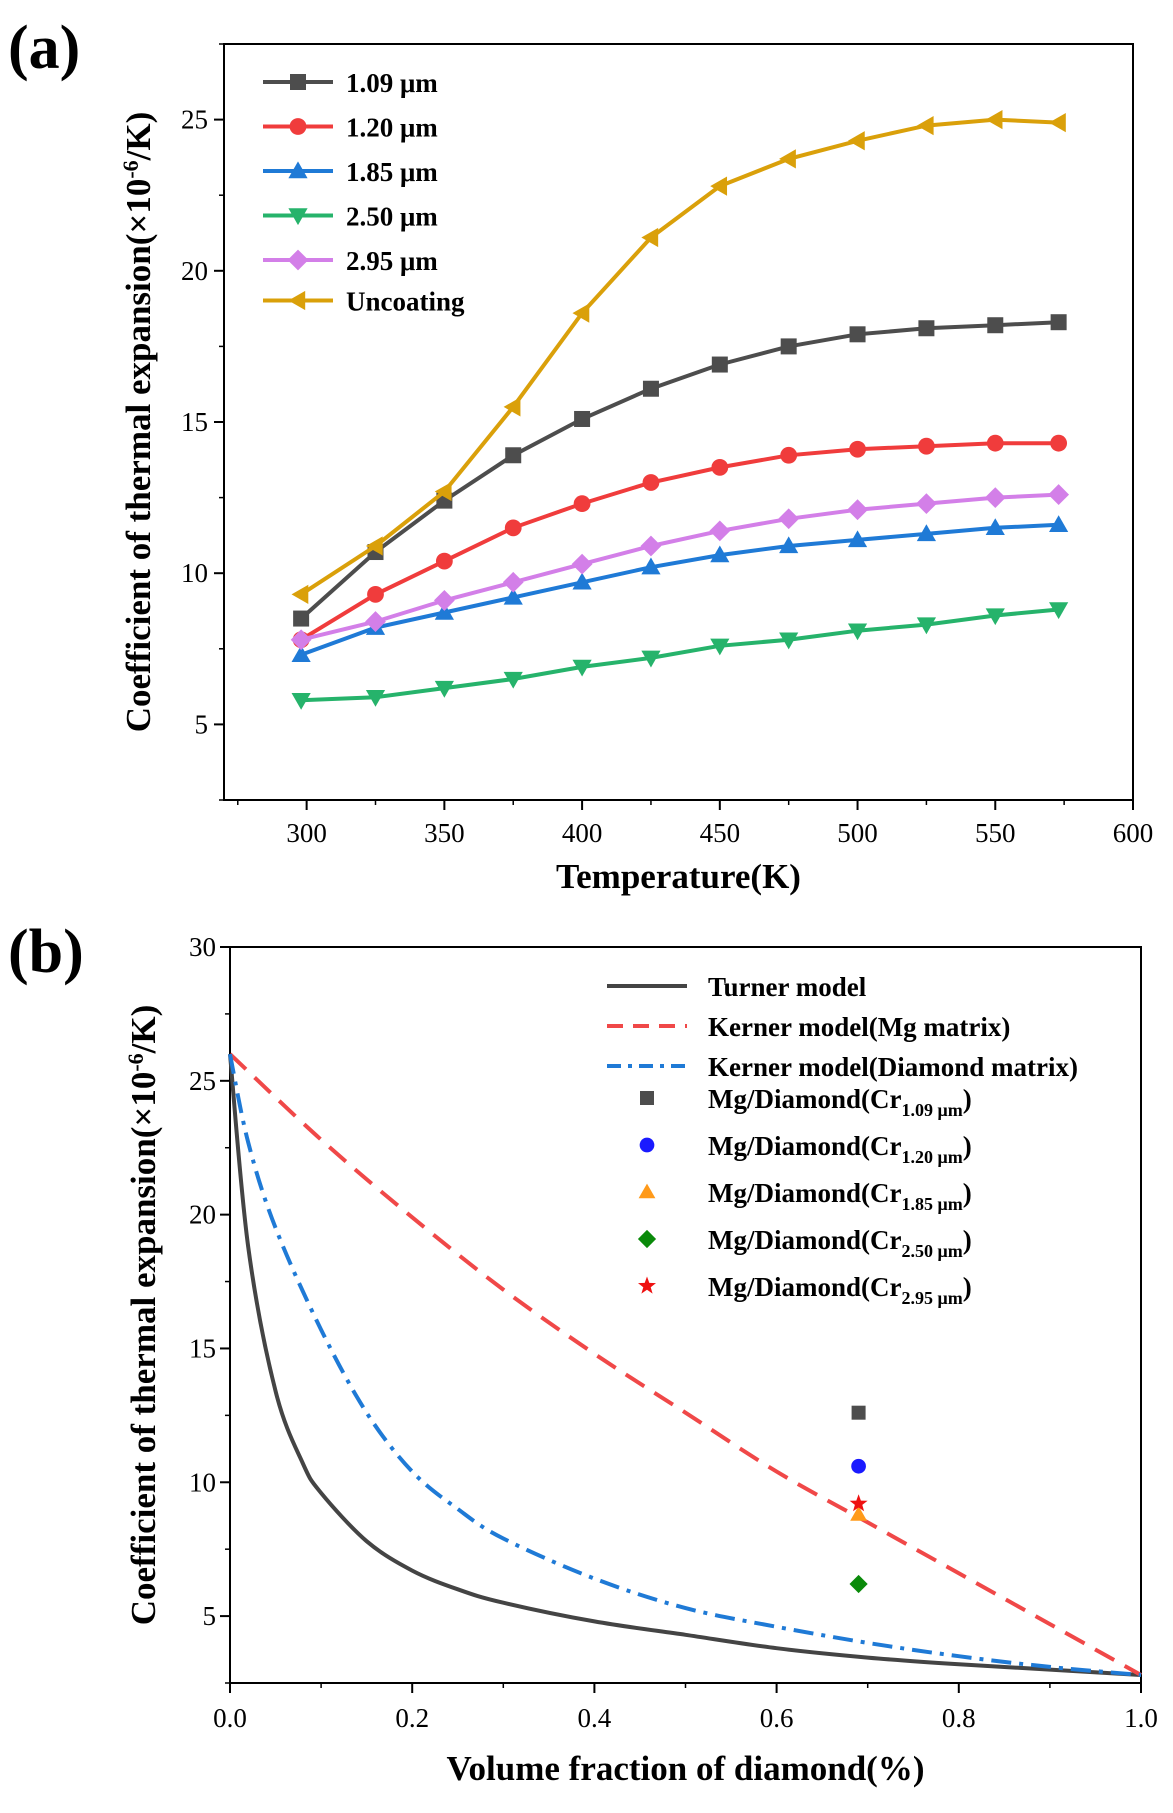 The width and height of the screenshot is (1173, 1813). Describe the element at coordinates (777, 1718) in the screenshot. I see `x-tick-label-b: 0.6` at that location.